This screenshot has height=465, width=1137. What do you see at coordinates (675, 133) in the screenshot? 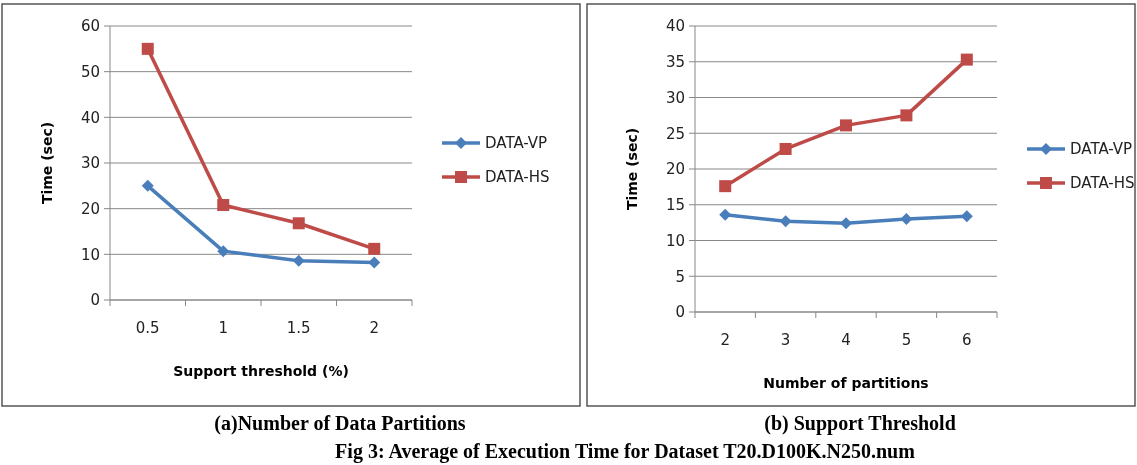
I see `y-tick-label: 25` at bounding box center [675, 133].